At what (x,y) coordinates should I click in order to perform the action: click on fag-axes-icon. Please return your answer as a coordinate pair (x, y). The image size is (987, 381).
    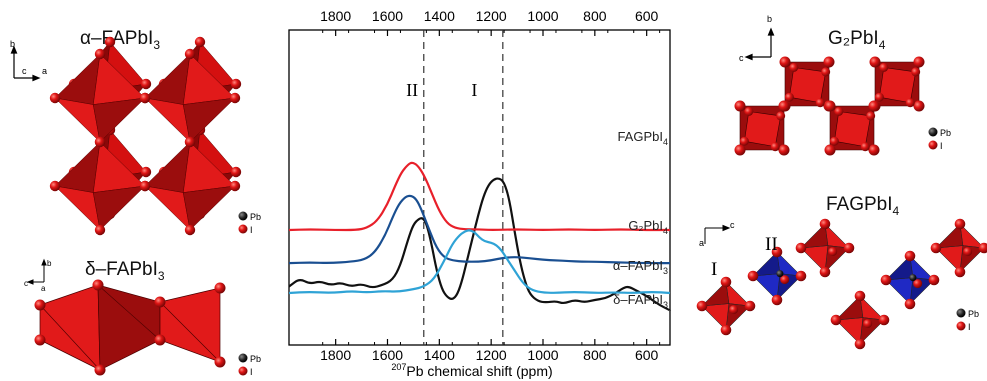
    Looking at the image, I should click on (717, 234).